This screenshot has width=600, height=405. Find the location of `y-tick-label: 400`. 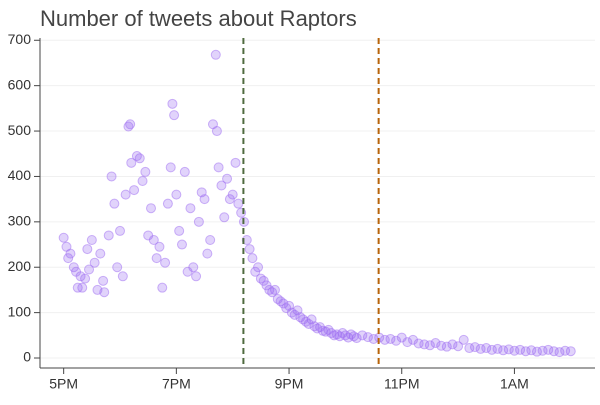

y-tick-label: 400 is located at coordinates (20, 175).